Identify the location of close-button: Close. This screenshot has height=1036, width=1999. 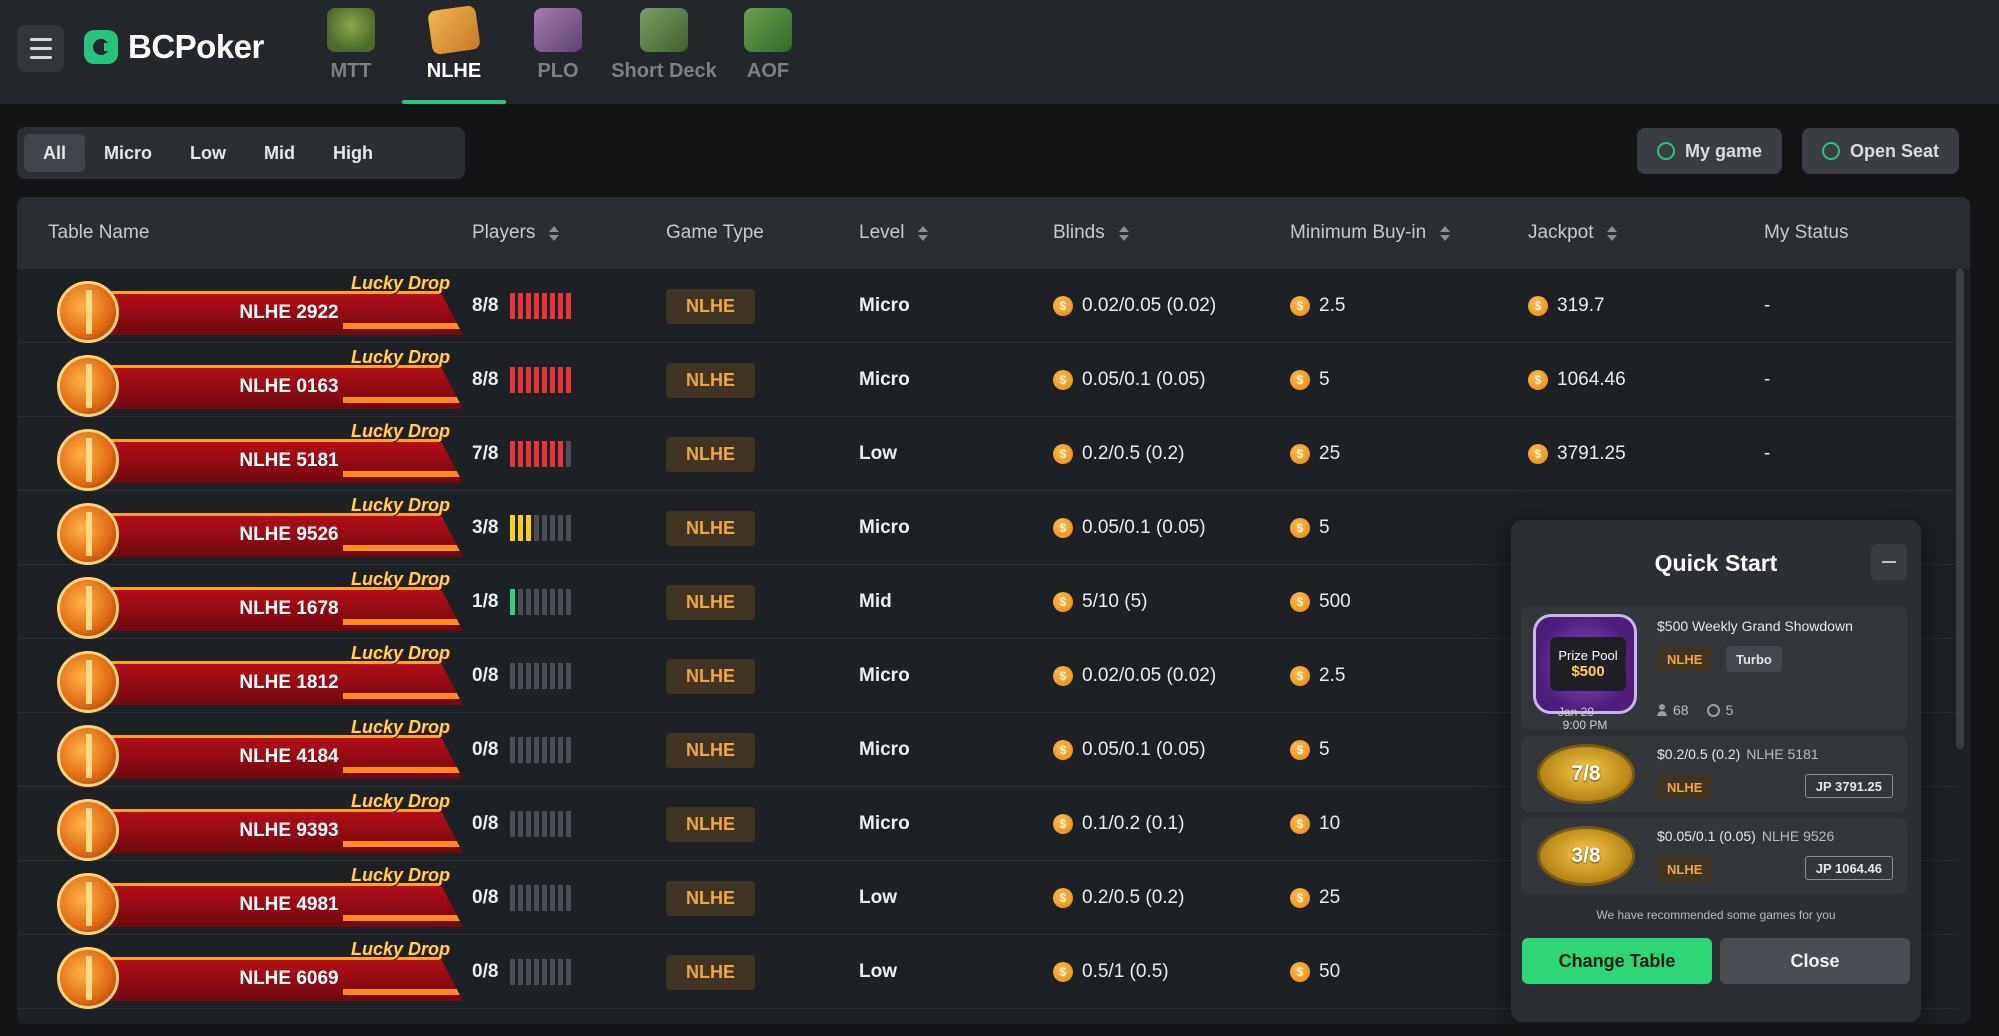
(1815, 961).